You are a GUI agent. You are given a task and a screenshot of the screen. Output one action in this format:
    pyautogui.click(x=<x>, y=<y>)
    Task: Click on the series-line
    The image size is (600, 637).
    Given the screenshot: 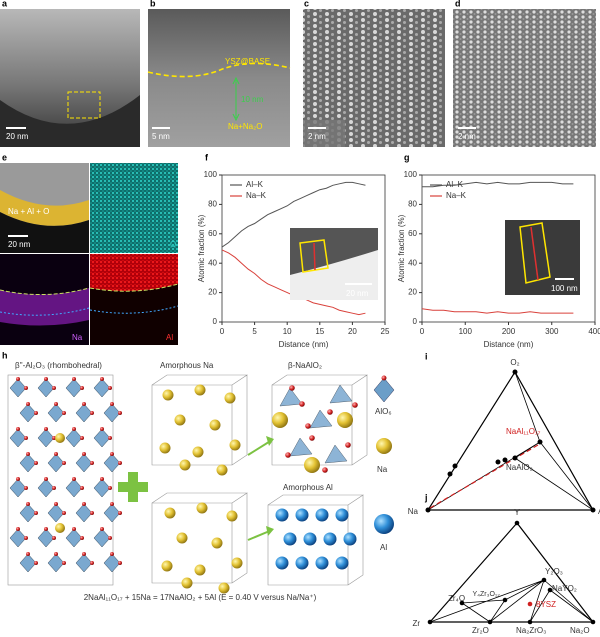 What is the action you would take?
    pyautogui.click(x=498, y=184)
    